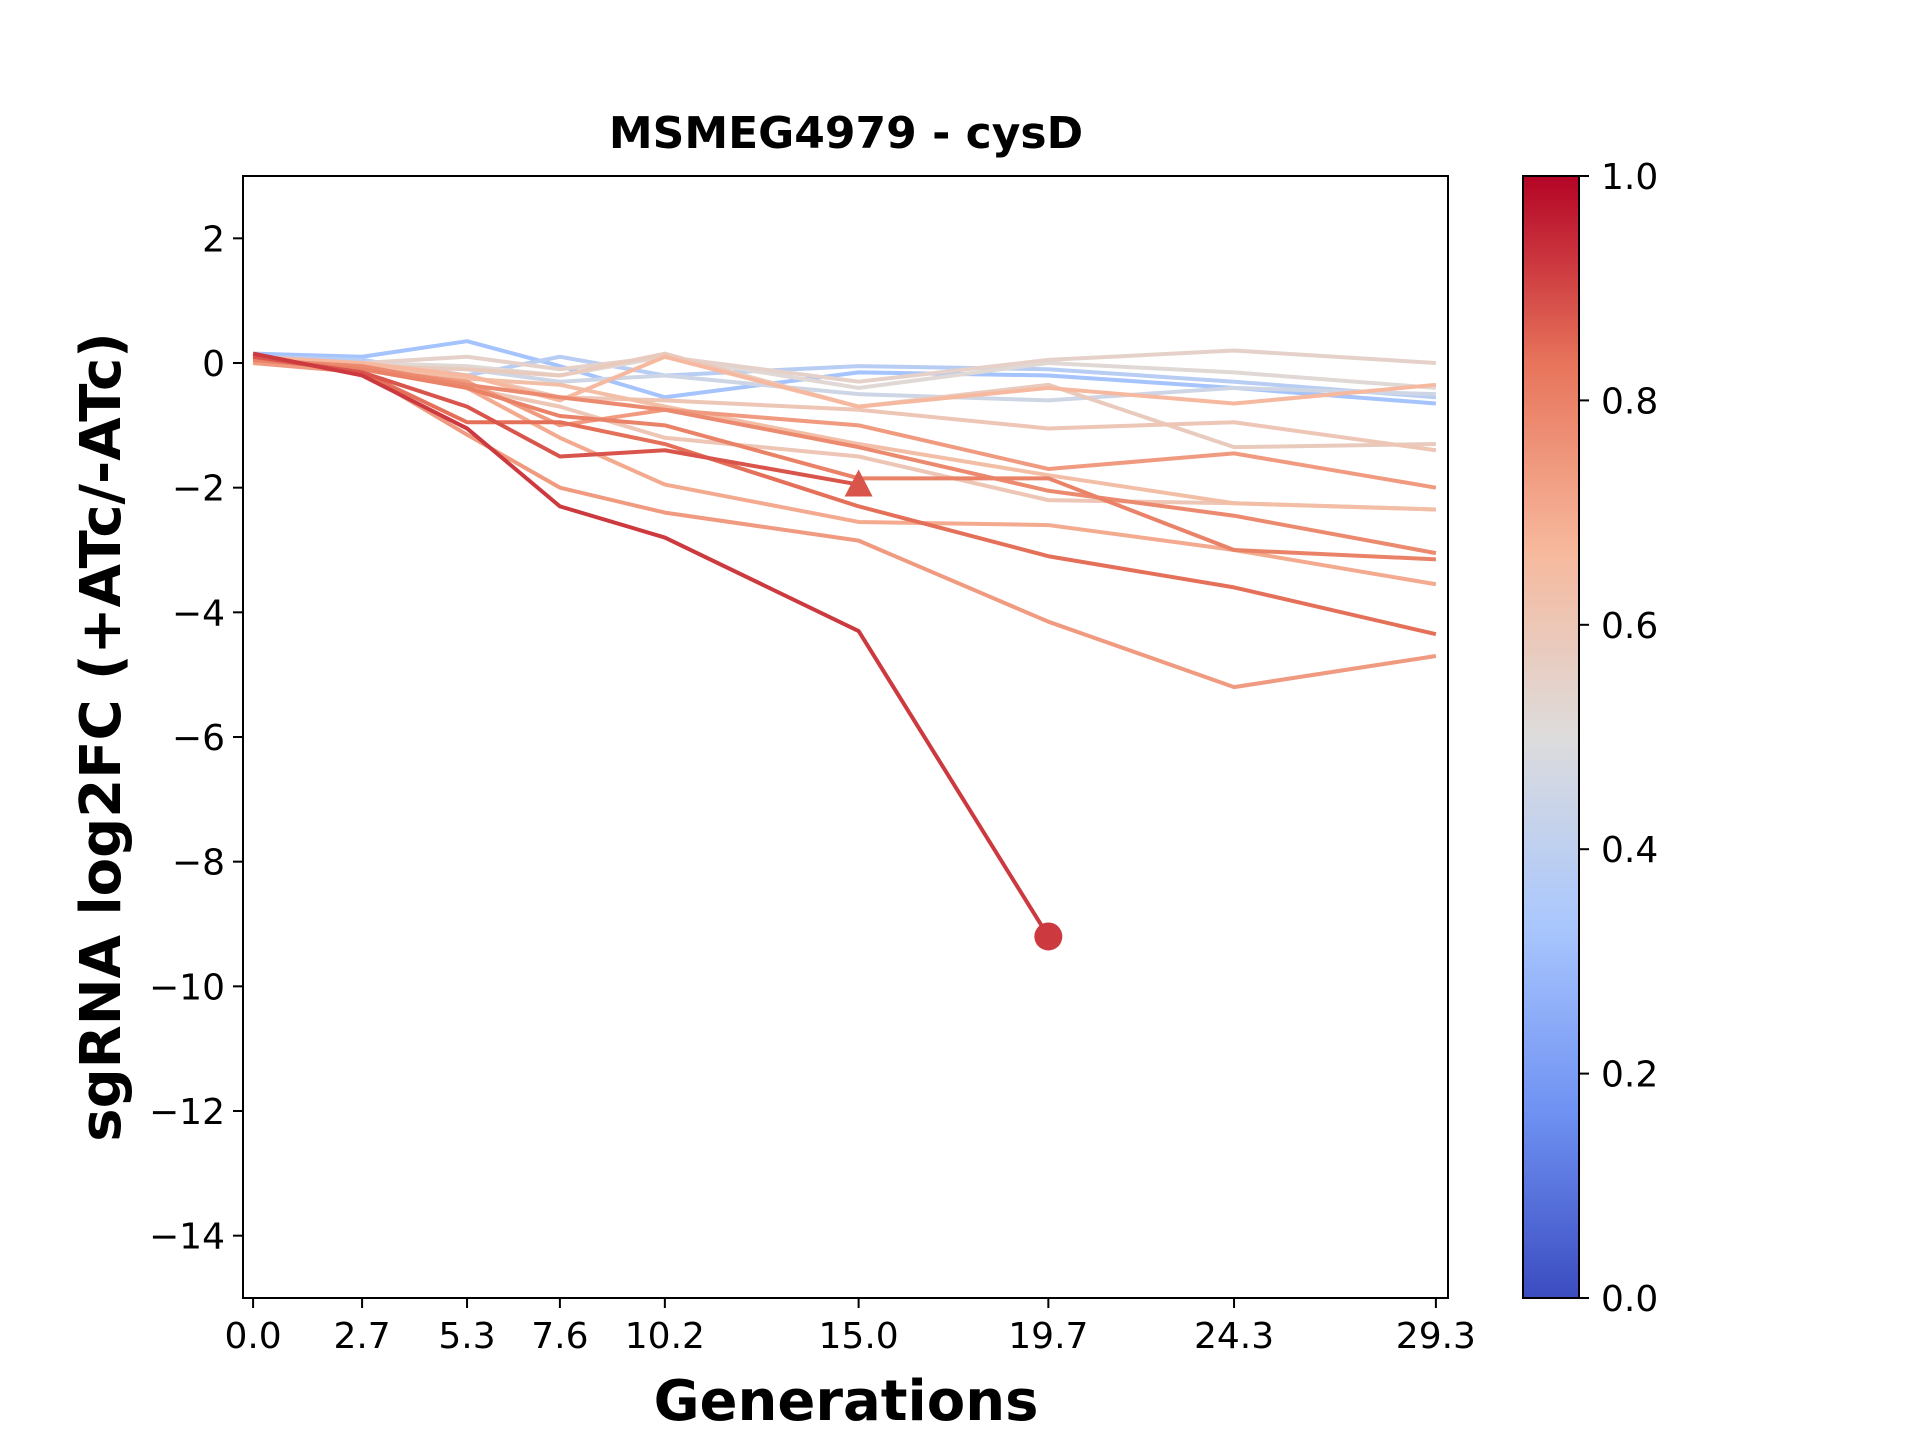 This screenshot has height=1440, width=1920. I want to click on x-tick-label: 5.3, so click(466, 1336).